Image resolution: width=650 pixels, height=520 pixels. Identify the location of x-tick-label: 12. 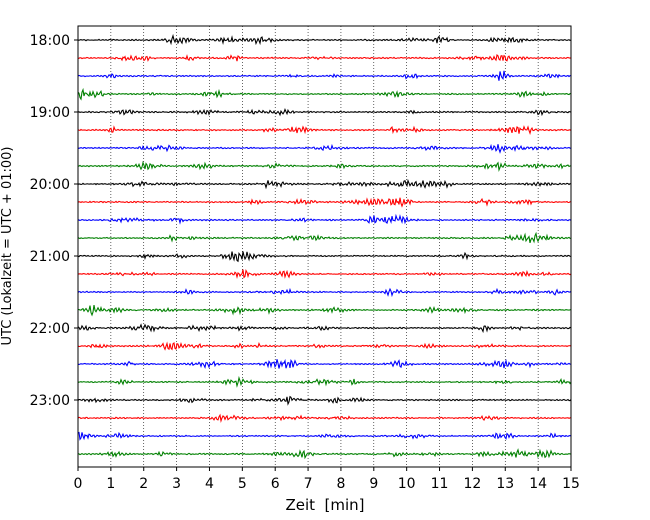
(472, 484).